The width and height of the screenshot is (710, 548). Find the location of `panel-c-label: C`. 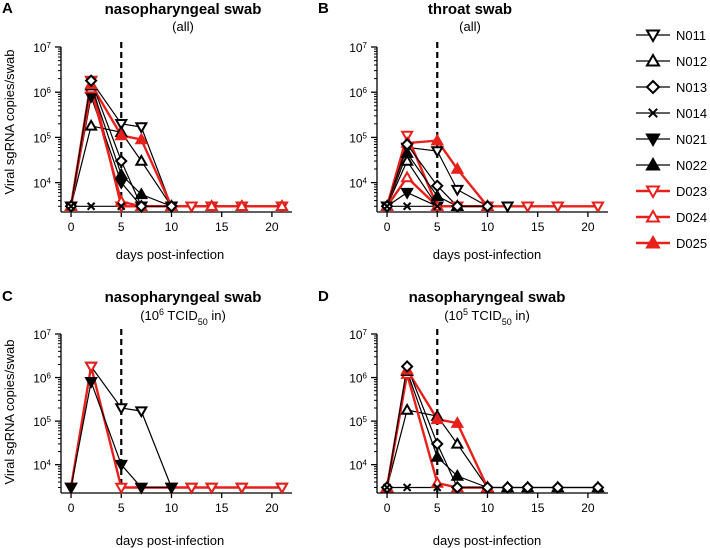

panel-c-label: C is located at coordinates (7, 296).